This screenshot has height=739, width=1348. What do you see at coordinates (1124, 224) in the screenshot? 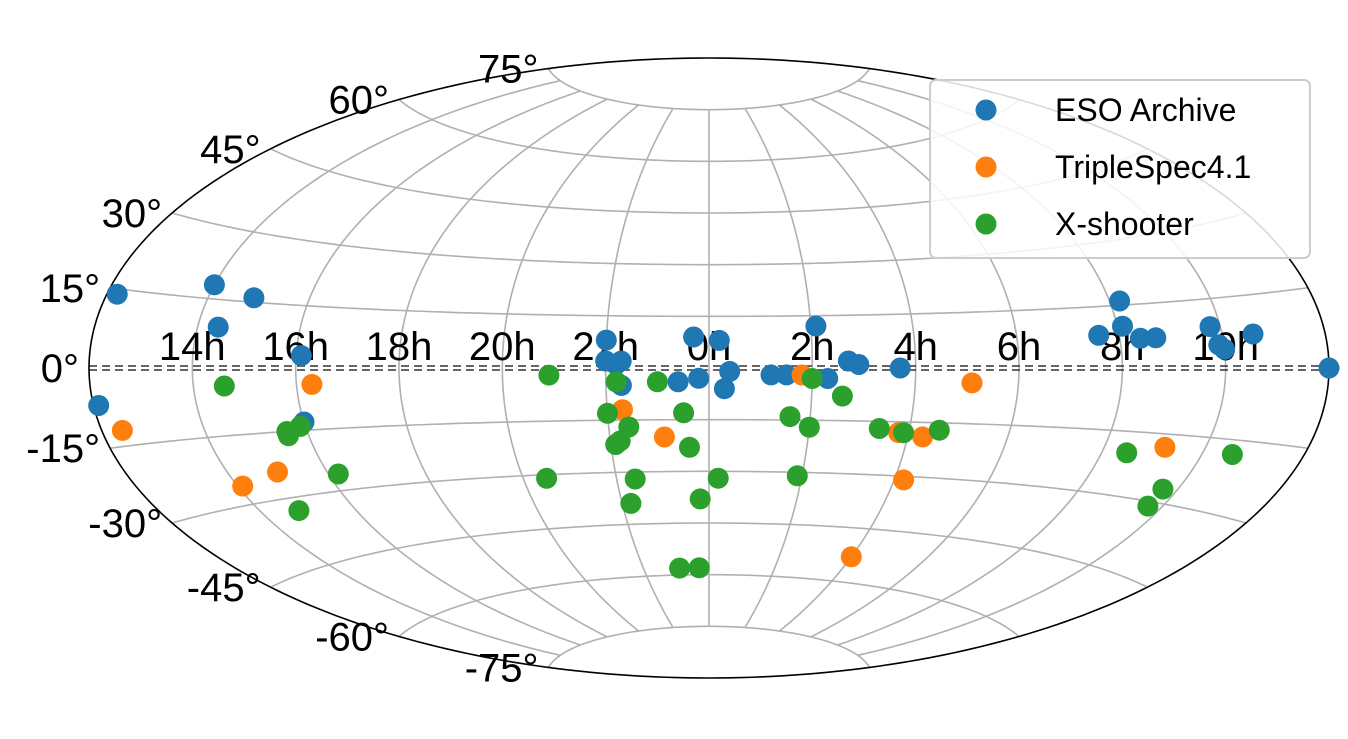
I see `legend-label: X-shooter` at bounding box center [1124, 224].